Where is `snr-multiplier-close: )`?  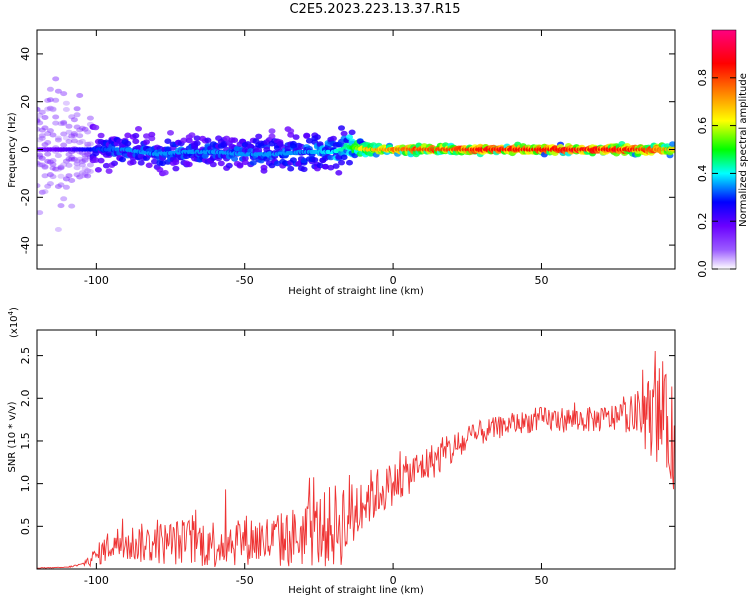 snr-multiplier-close: ) is located at coordinates (14, 309).